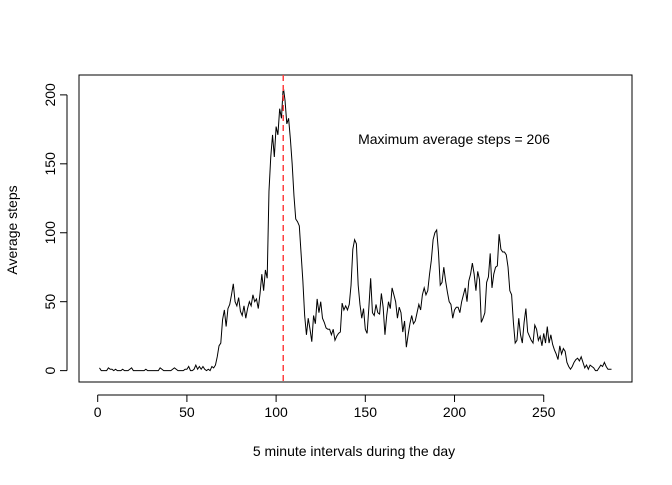  I want to click on y-axis-label: Average steps, so click(12, 229).